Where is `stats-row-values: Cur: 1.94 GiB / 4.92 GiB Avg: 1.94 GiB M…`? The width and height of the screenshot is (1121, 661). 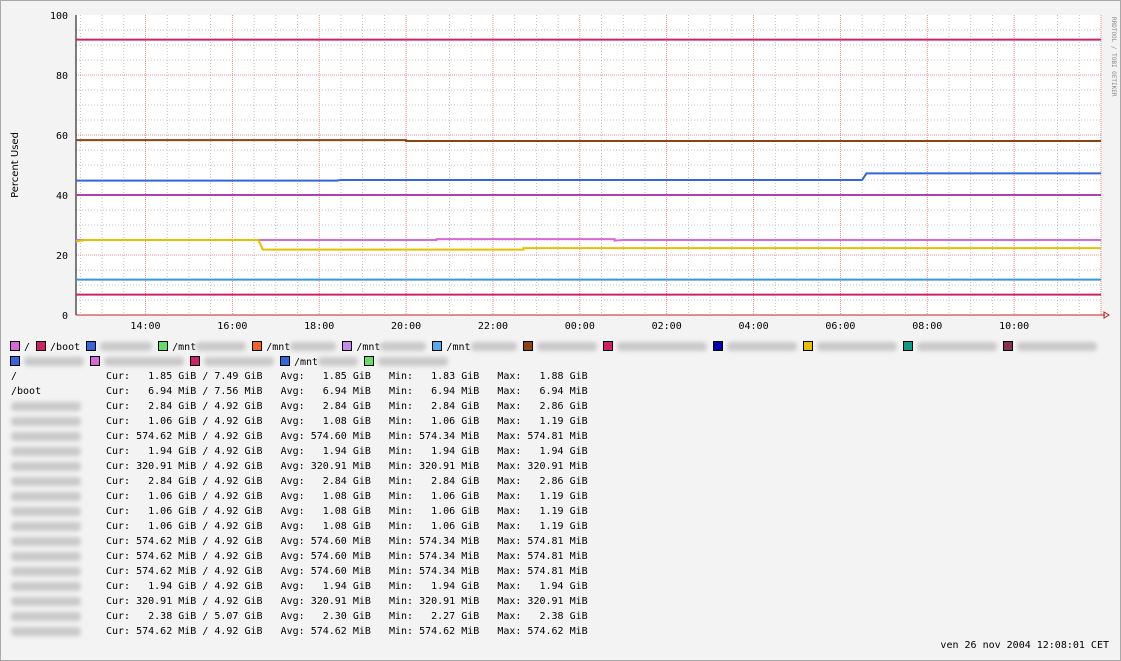
stats-row-values: Cur: 1.94 GiB / 4.92 GiB Avg: 1.94 GiB M… is located at coordinates (347, 586).